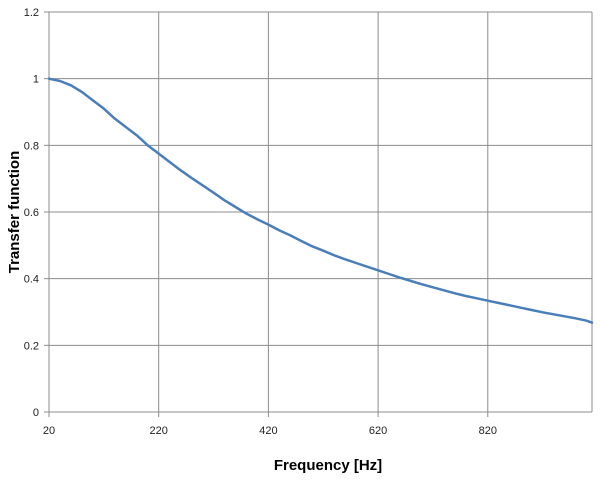 Image resolution: width=600 pixels, height=487 pixels. Describe the element at coordinates (49, 431) in the screenshot. I see `x-tick-label: 20` at that location.